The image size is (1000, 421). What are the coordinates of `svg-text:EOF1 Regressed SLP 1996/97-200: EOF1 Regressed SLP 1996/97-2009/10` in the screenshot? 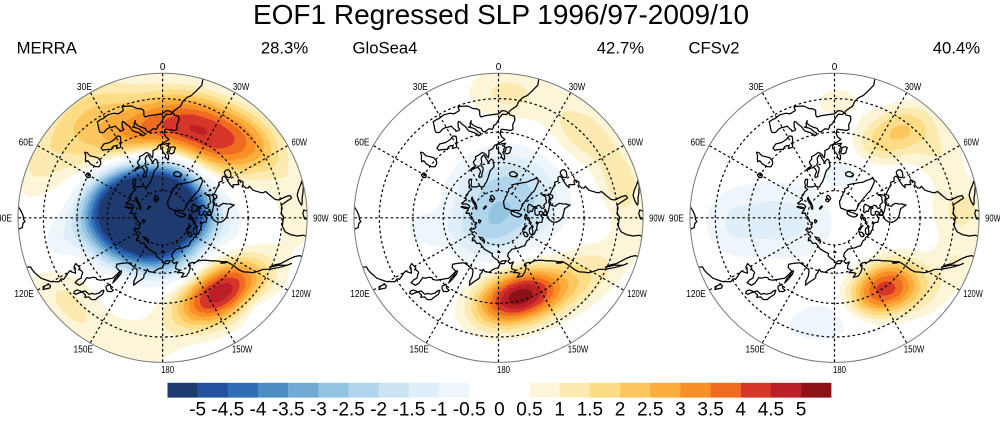 It's located at (501, 15).